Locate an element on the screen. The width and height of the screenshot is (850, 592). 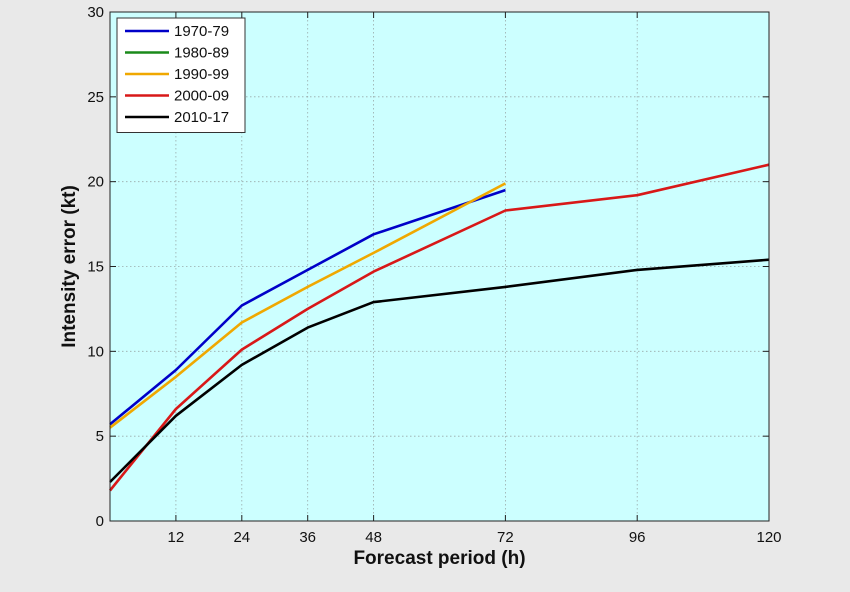
x-tick-label: 36 is located at coordinates (307, 537).